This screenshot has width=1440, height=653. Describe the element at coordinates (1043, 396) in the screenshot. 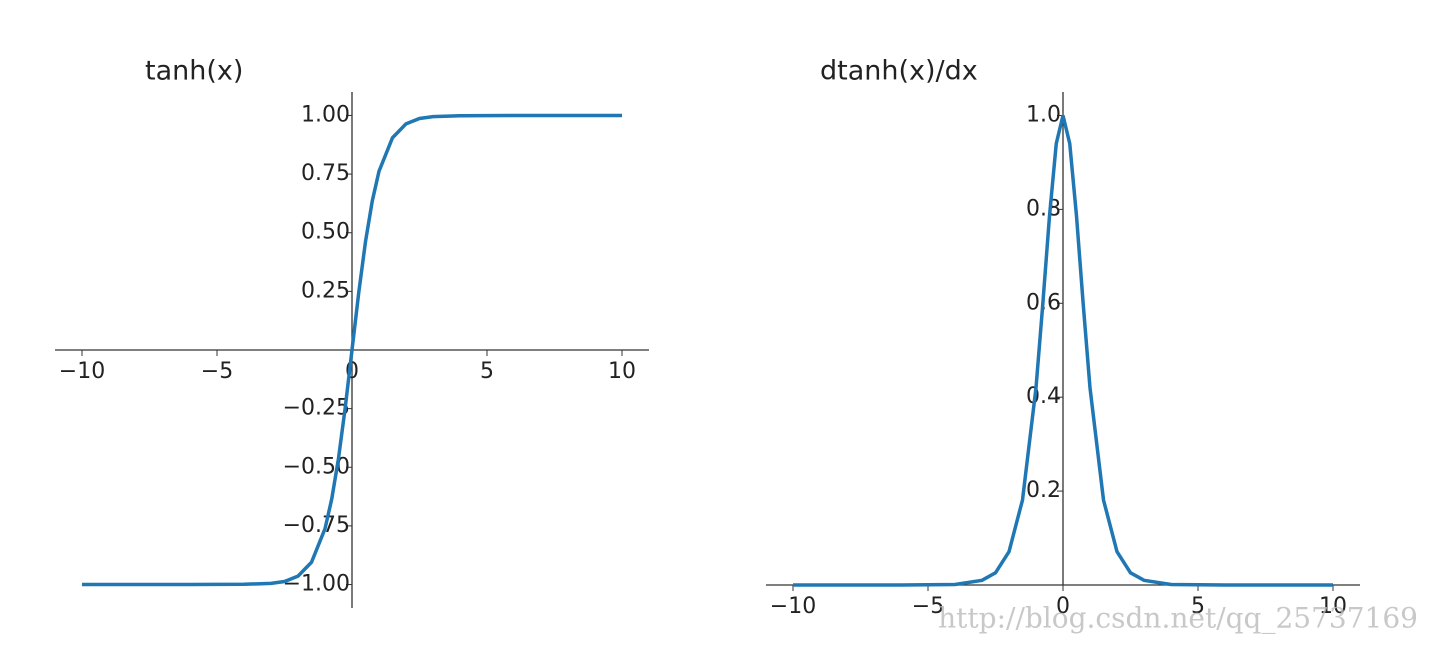

I see `y-tick-label: 0.4` at that location.